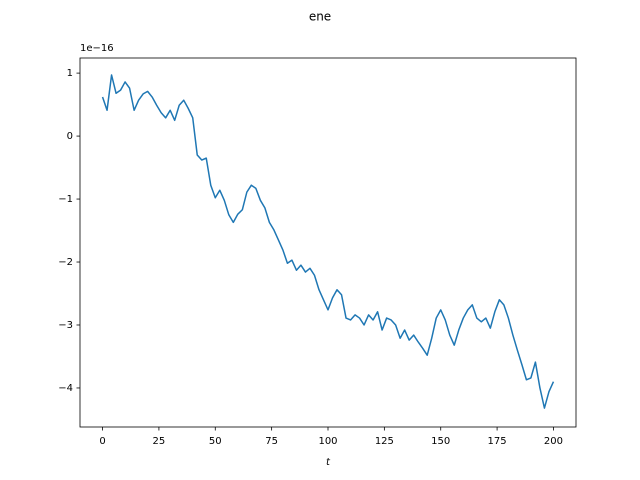 This screenshot has height=480, width=640. What do you see at coordinates (384, 441) in the screenshot?
I see `x-tick-label: 125` at bounding box center [384, 441].